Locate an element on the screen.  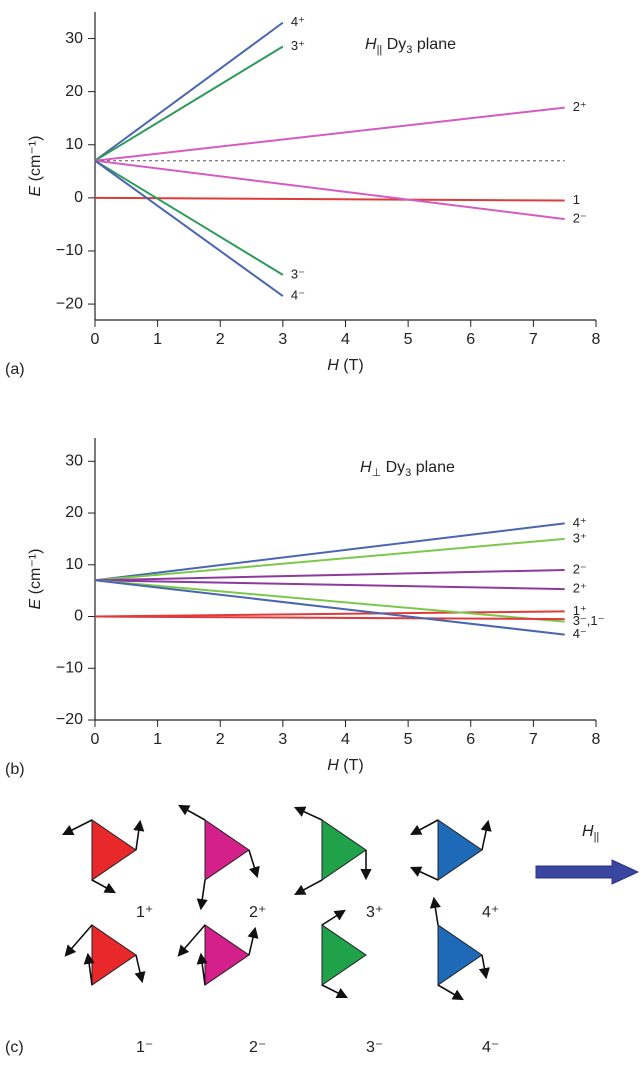
state-label: 3⁺ is located at coordinates (374, 912).